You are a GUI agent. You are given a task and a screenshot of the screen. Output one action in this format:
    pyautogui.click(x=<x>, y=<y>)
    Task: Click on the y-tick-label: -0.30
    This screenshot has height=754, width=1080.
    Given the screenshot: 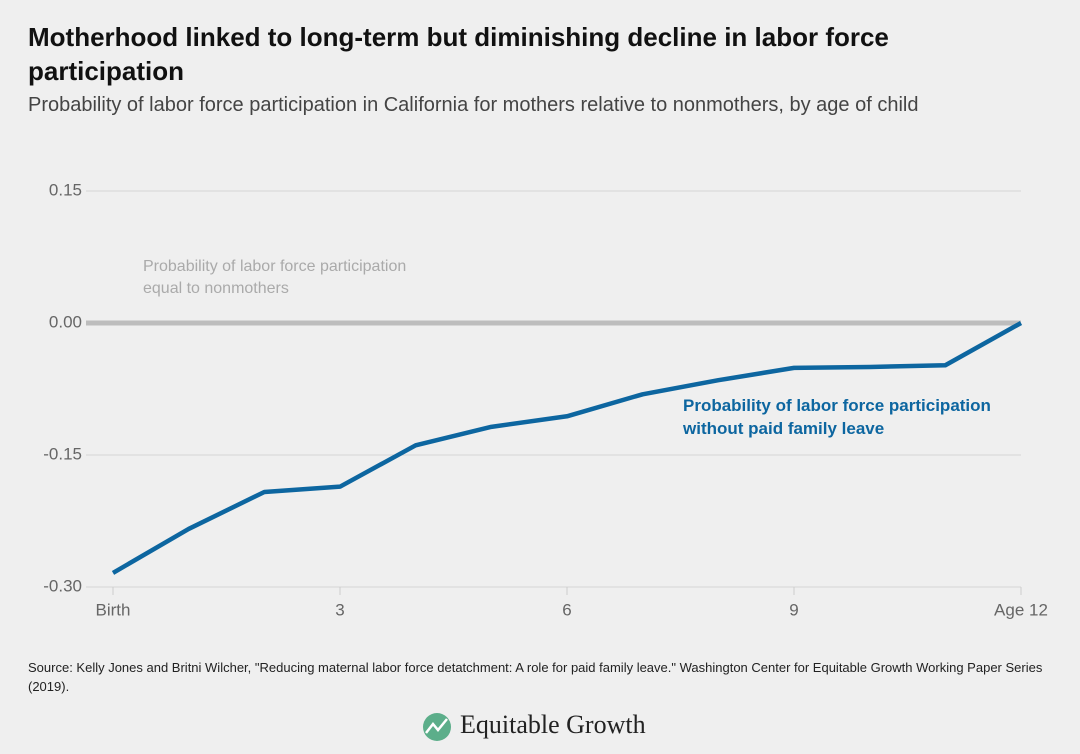 What is the action you would take?
    pyautogui.click(x=62, y=585)
    